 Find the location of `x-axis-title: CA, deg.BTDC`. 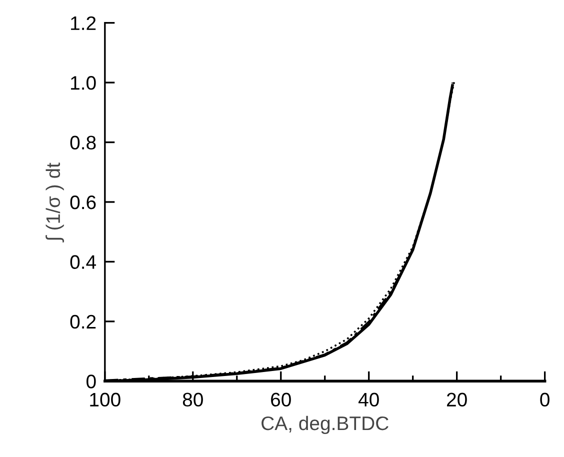

x-axis-title: CA, deg.BTDC is located at coordinates (325, 425).